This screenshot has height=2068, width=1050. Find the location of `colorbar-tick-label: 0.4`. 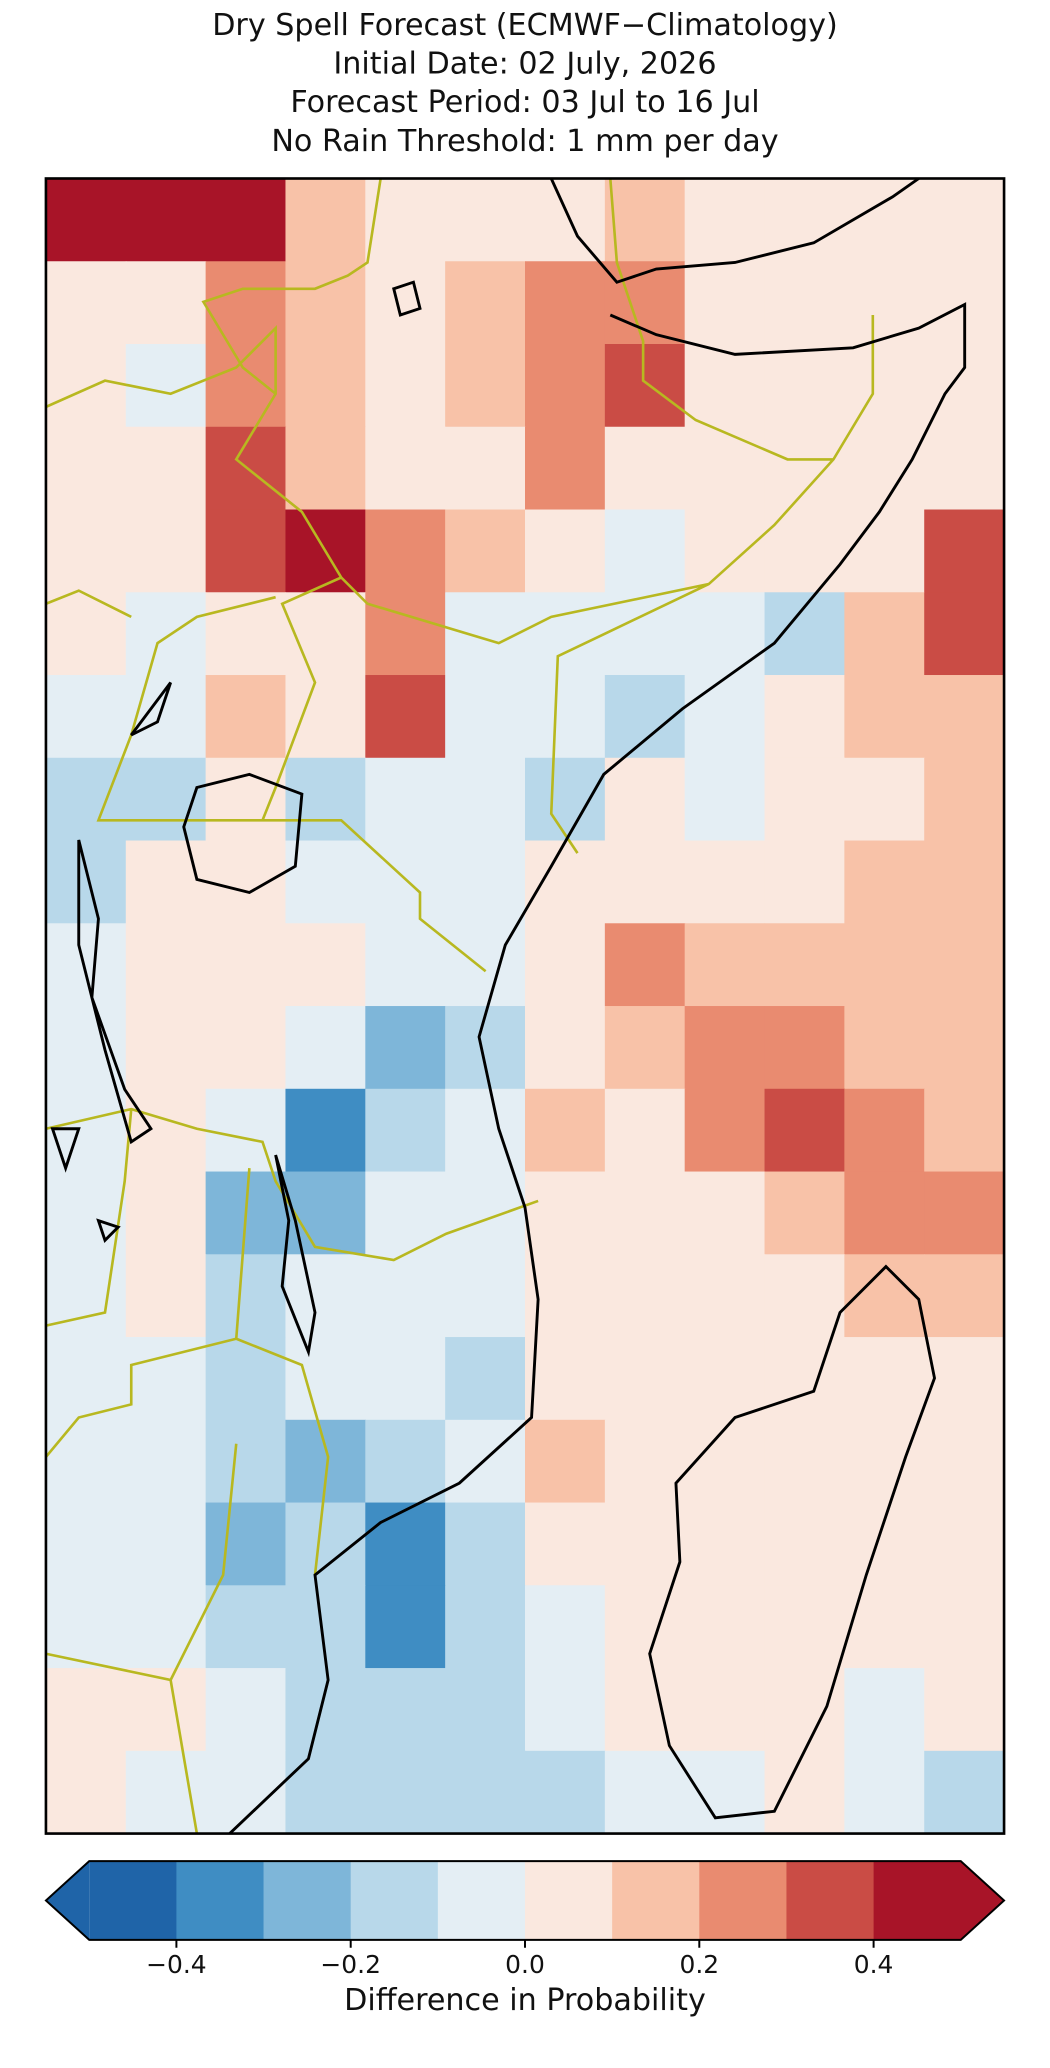

colorbar-tick-label: 0.4 is located at coordinates (874, 1964).